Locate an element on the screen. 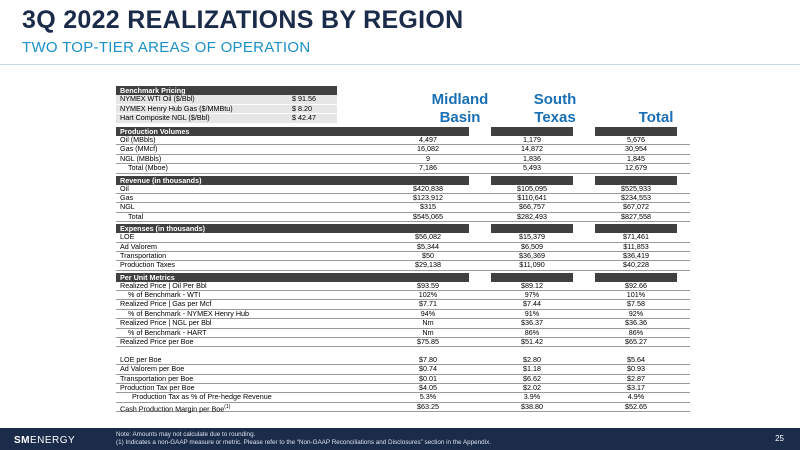  value-total: 4.9% is located at coordinates (636, 397).